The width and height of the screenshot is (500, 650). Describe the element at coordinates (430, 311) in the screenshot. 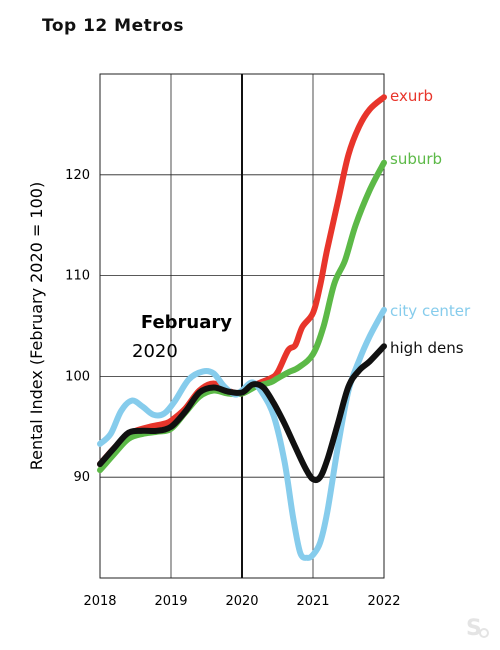

I see `series-label-city-center: city center` at that location.